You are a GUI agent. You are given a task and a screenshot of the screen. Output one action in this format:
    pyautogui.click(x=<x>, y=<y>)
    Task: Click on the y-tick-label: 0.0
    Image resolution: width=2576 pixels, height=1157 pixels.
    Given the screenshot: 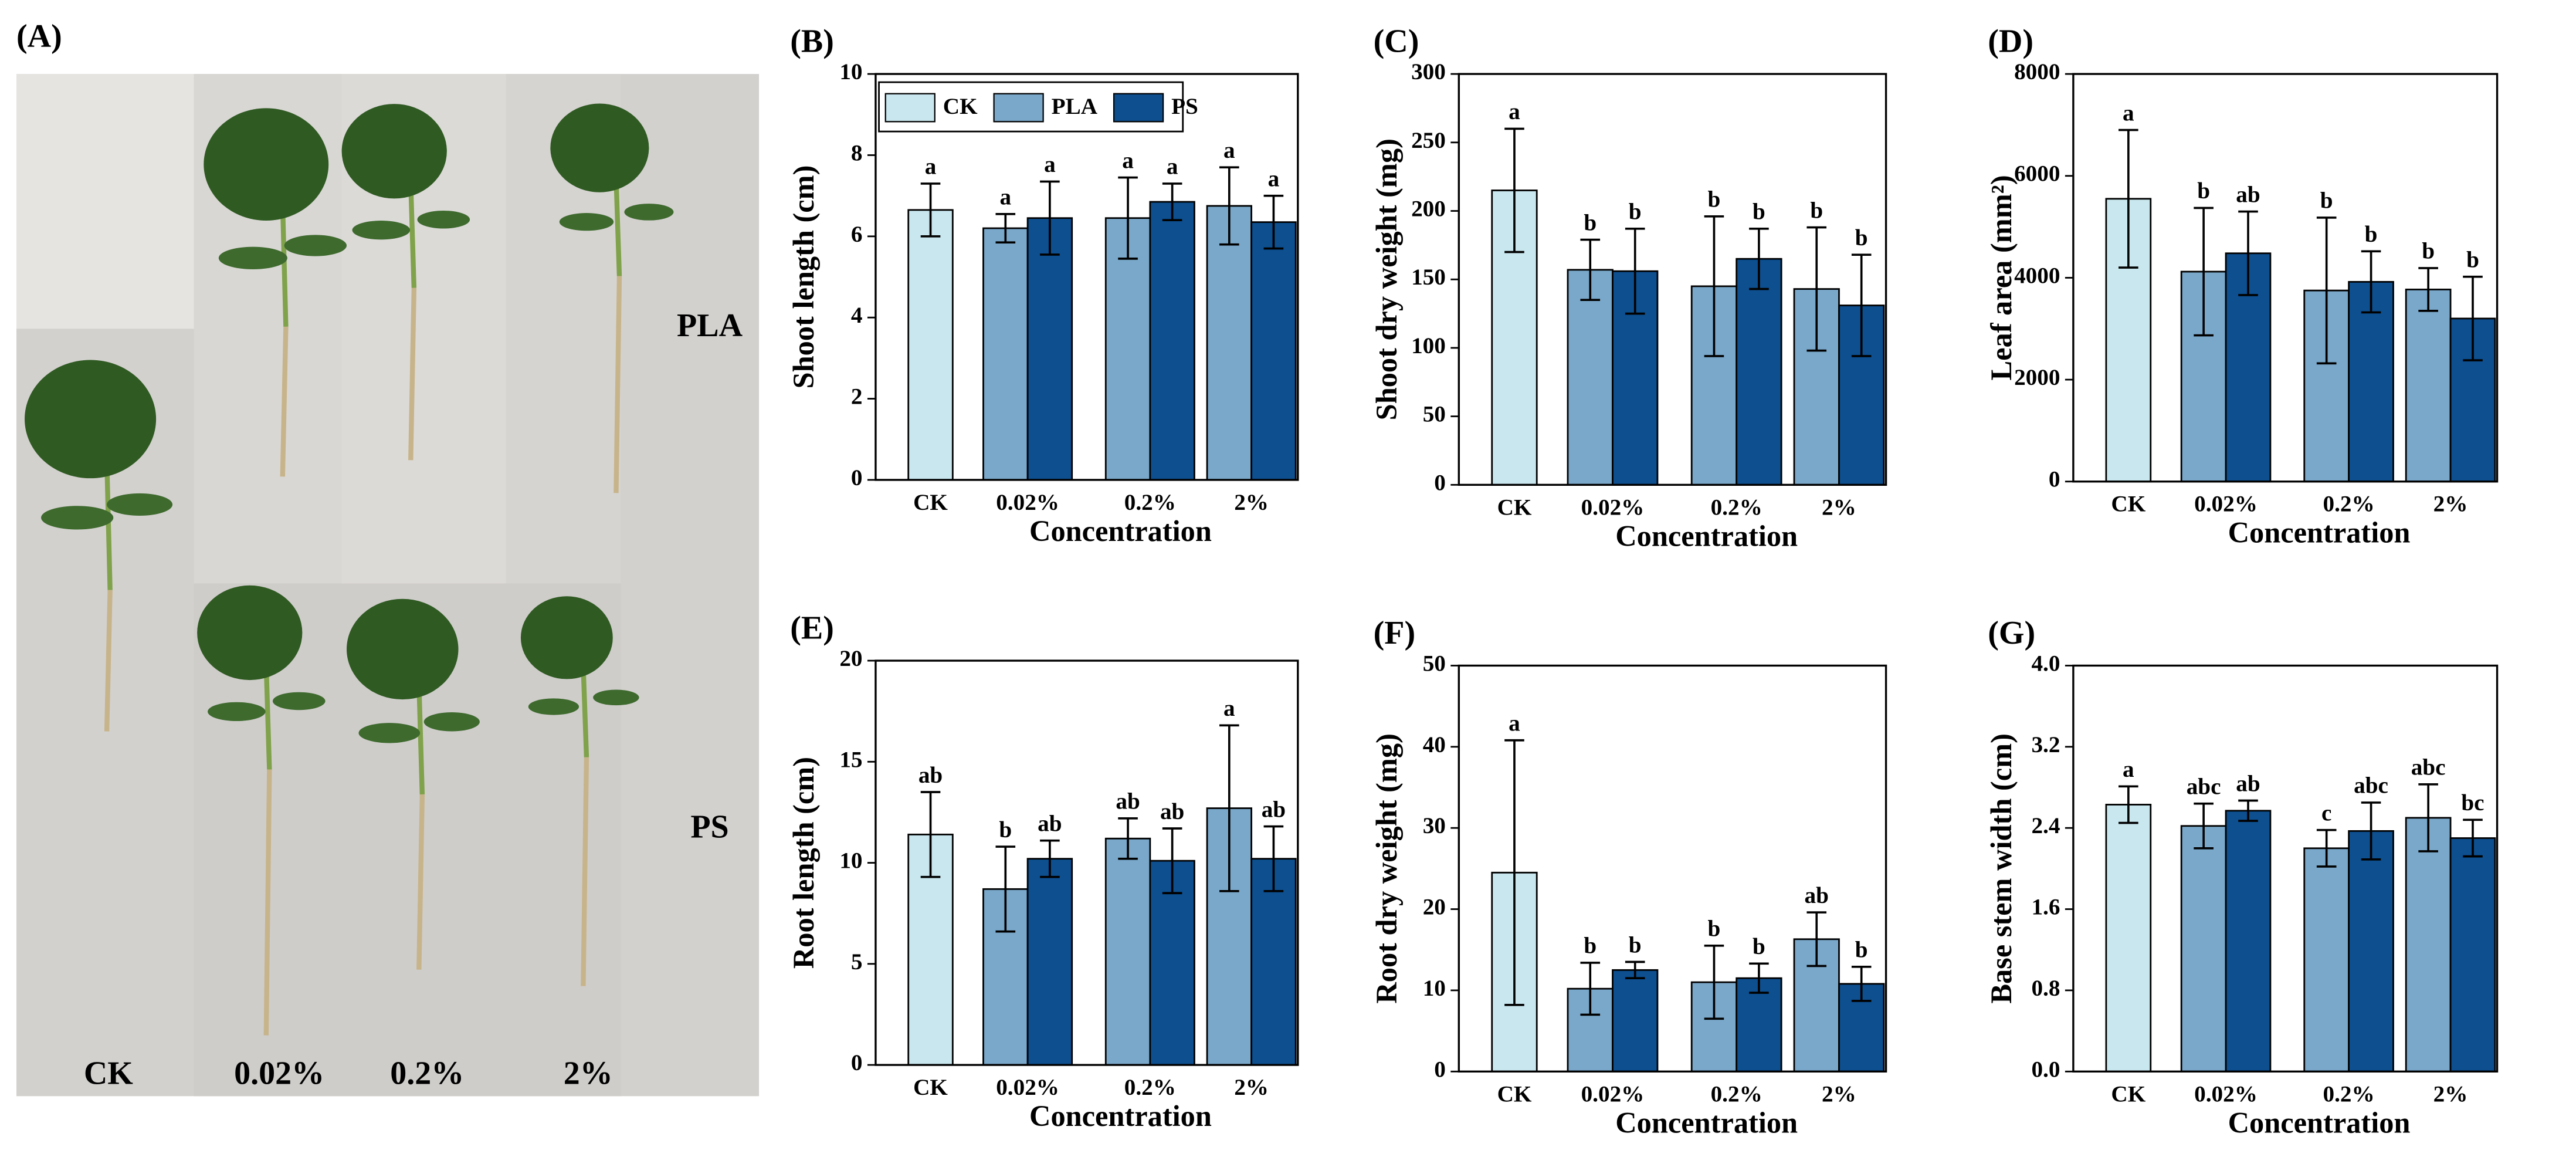 What is the action you would take?
    pyautogui.click(x=2046, y=1069)
    